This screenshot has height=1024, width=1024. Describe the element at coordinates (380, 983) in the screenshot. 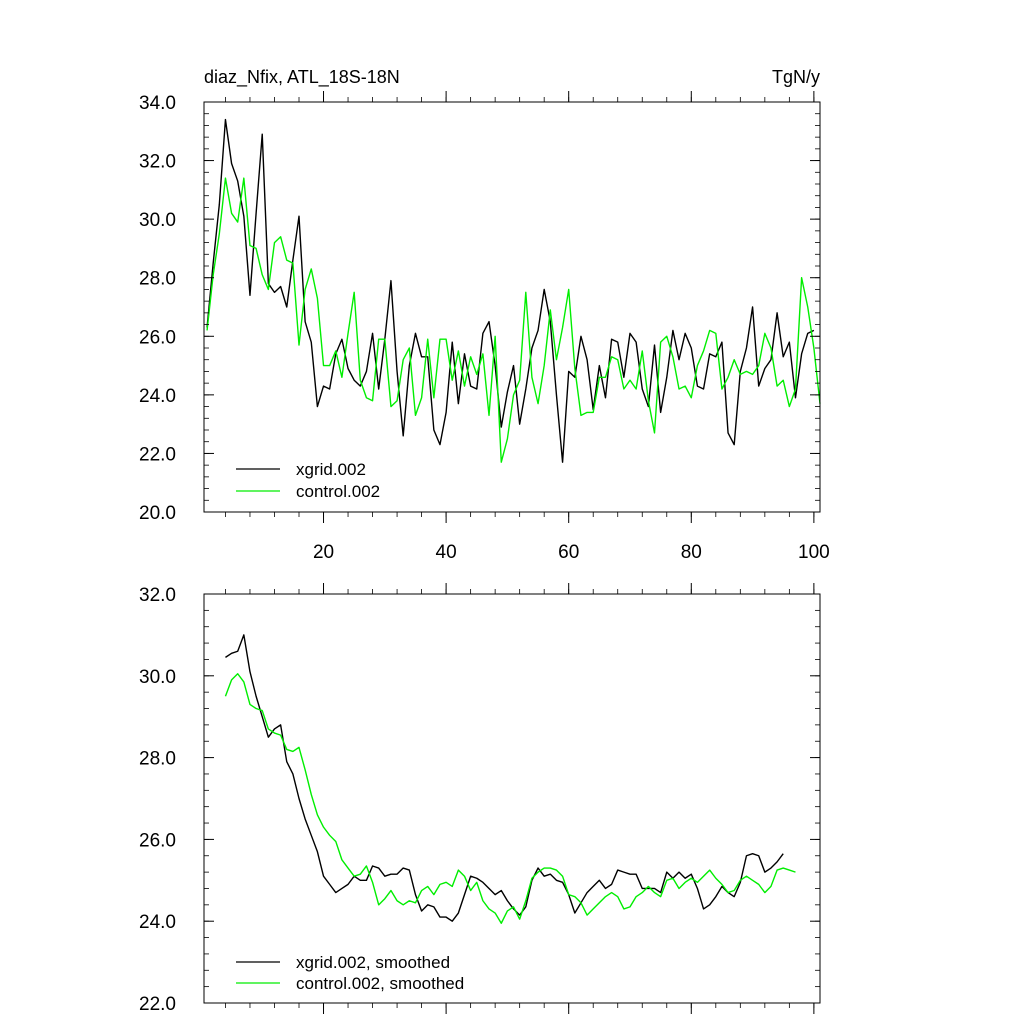

I see `legend-label-control-smoothed: control.002, smoothed` at that location.